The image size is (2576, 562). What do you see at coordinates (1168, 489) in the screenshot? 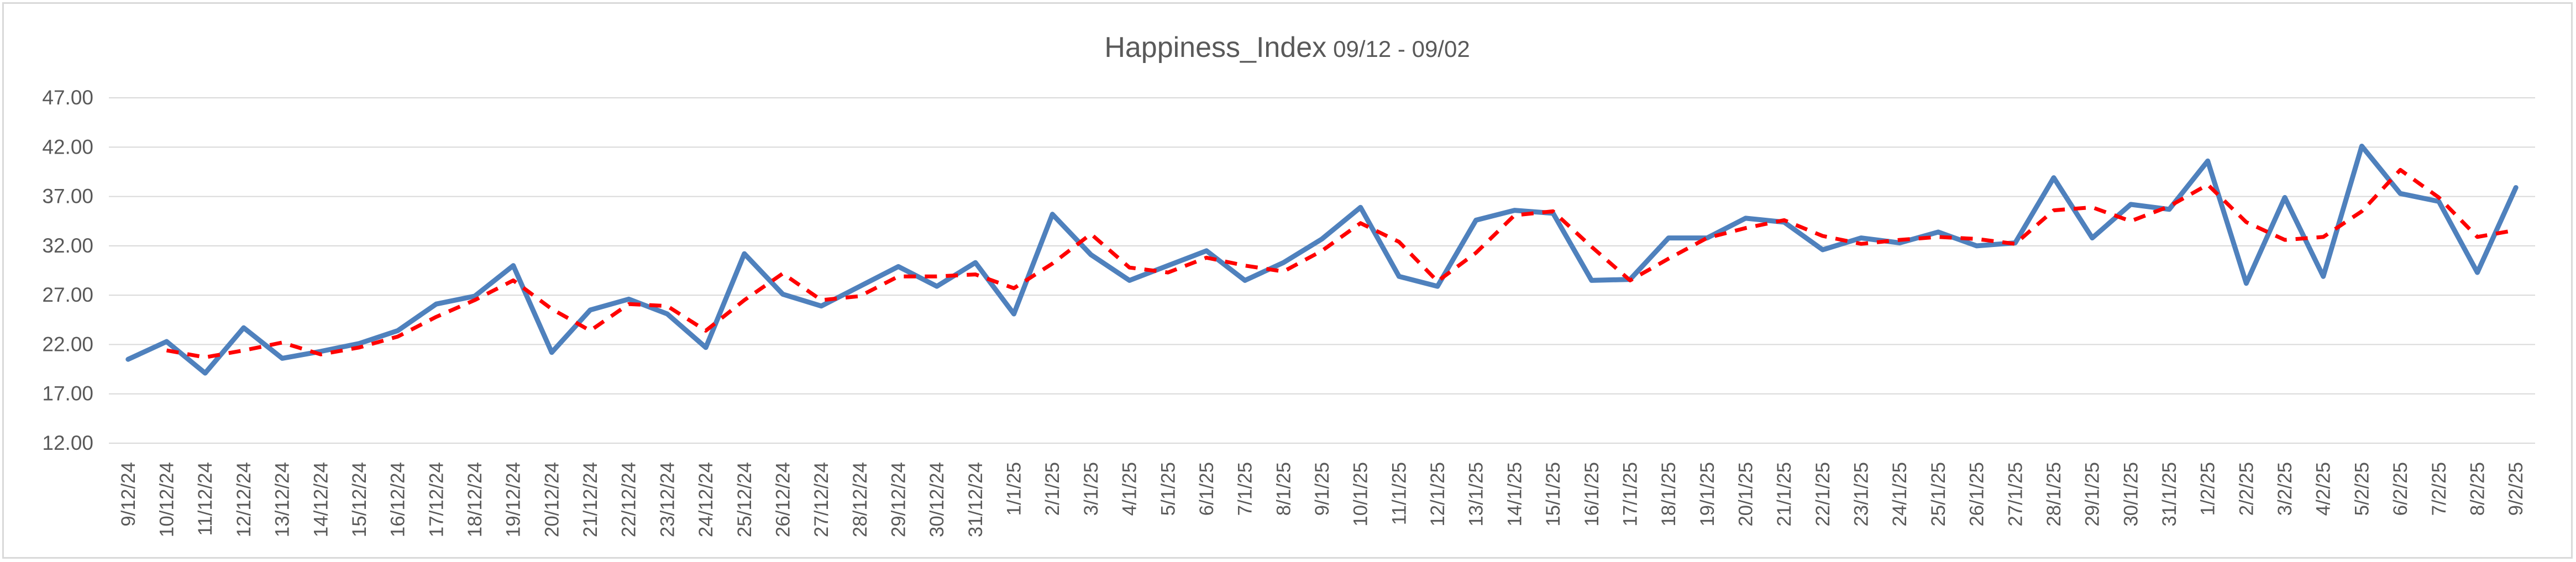
I see `x-tick-label: 5/1/25` at bounding box center [1168, 489].